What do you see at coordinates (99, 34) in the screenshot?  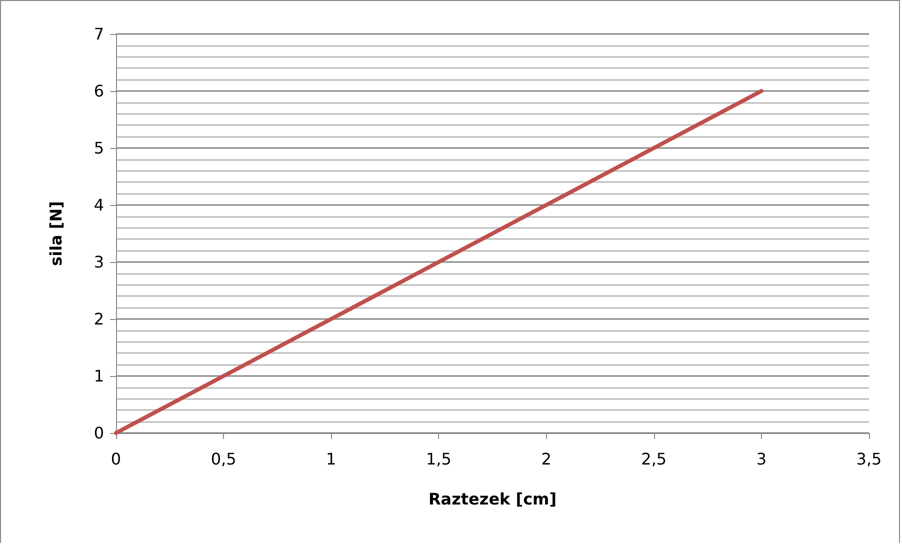 I see `y-tick-label: 7` at bounding box center [99, 34].